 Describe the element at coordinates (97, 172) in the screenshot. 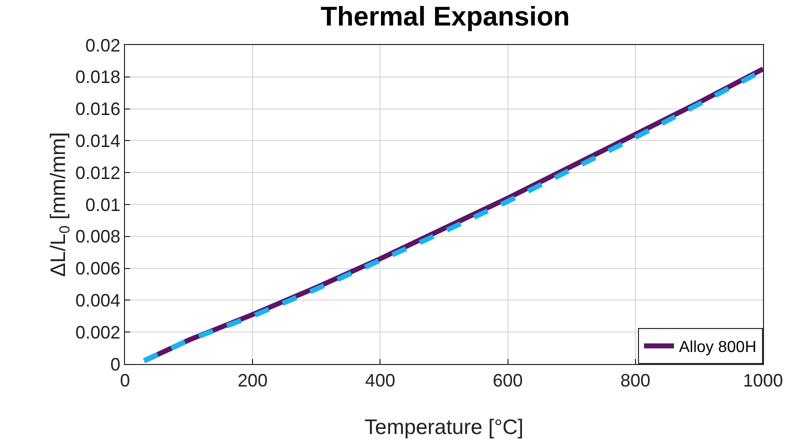

I see `y-tick-label: 0.012` at that location.